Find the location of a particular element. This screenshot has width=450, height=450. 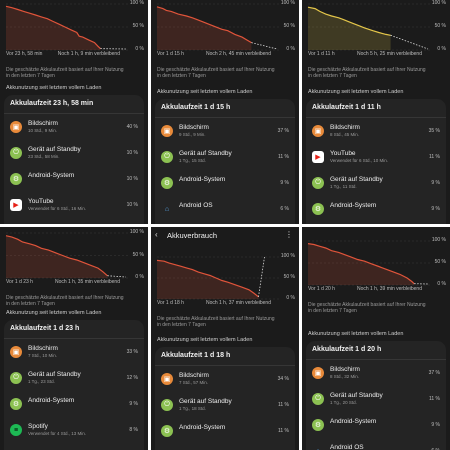

header-title: Akkuverbrauch is located at coordinates (192, 235).